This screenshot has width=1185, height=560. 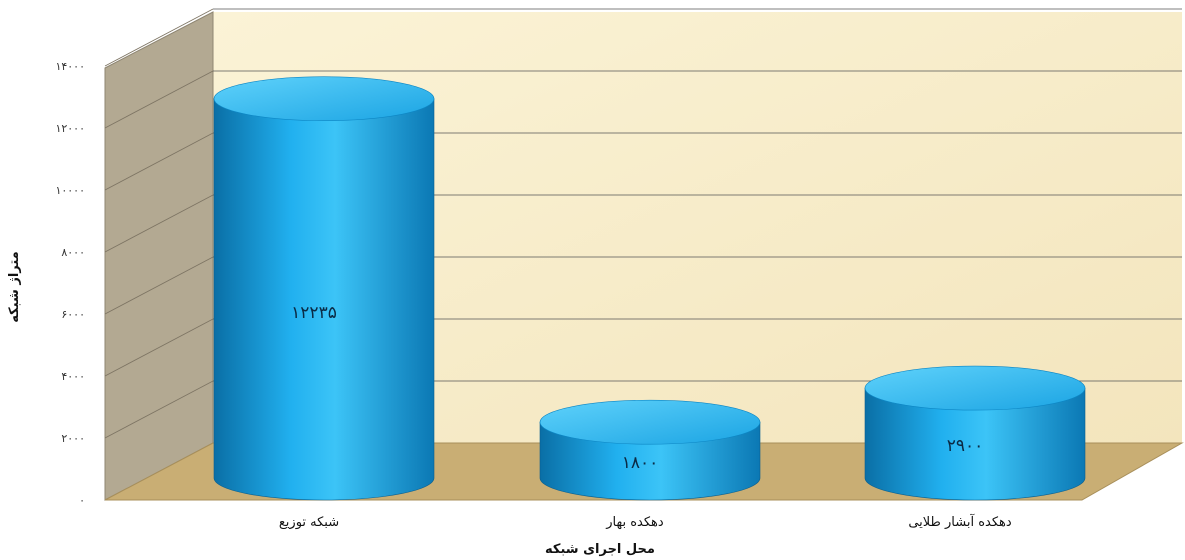 What do you see at coordinates (70, 128) in the screenshot?
I see `y-tick-label: ۱۲۰۰۰` at bounding box center [70, 128].